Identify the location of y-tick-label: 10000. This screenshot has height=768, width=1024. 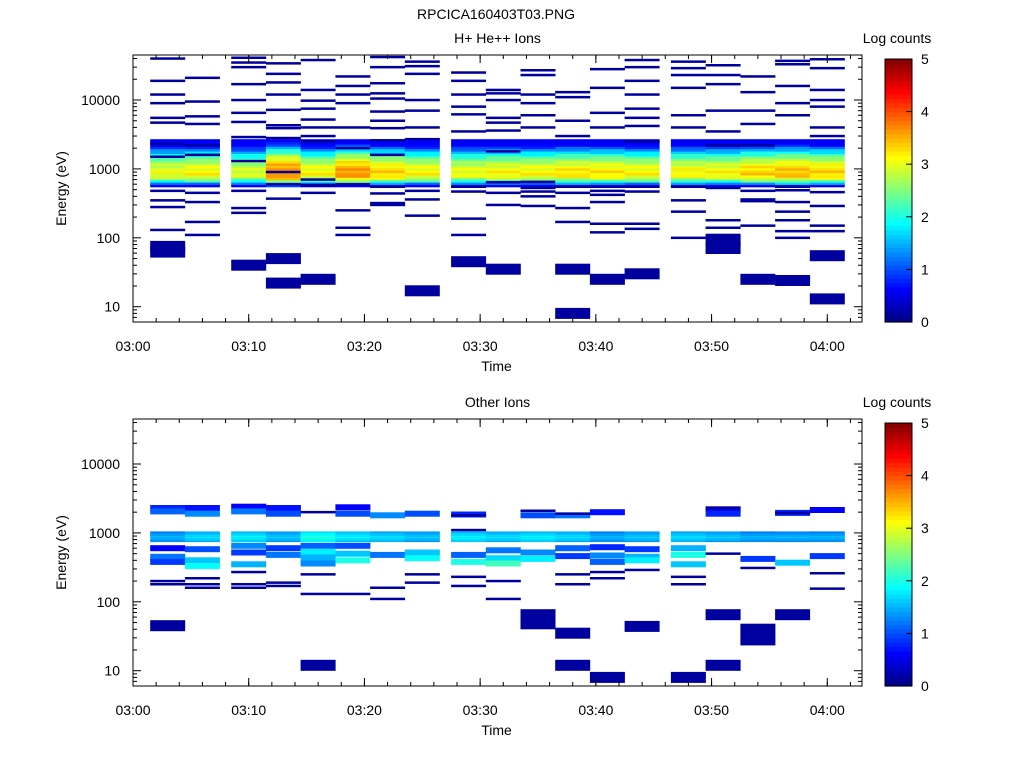
(100, 464).